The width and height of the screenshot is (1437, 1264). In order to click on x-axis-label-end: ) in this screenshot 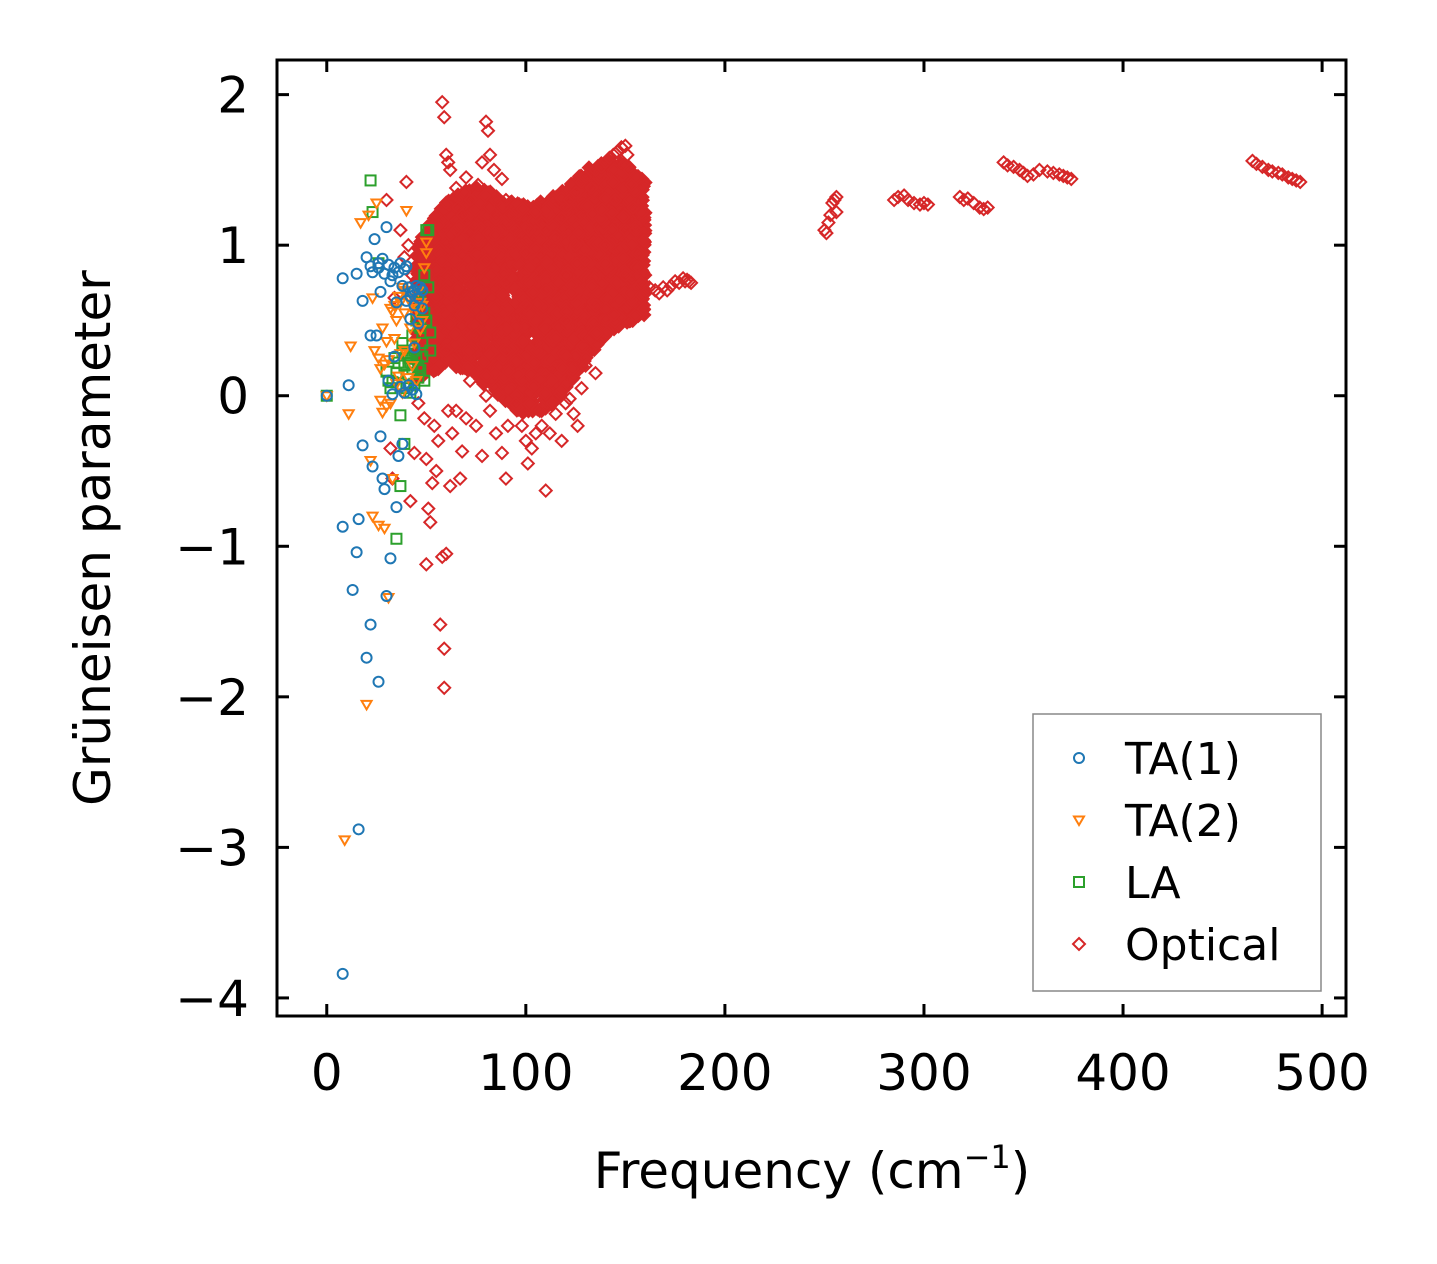, I will do `click(1021, 1171)`.